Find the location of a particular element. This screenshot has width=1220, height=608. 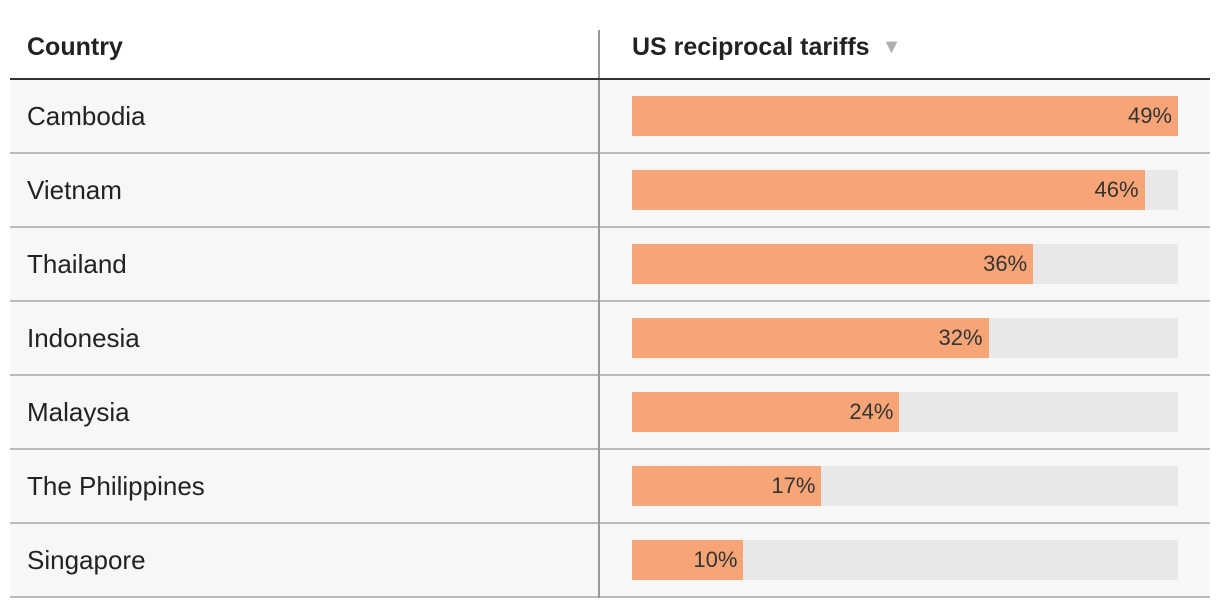

bar-track: 24% is located at coordinates (905, 412).